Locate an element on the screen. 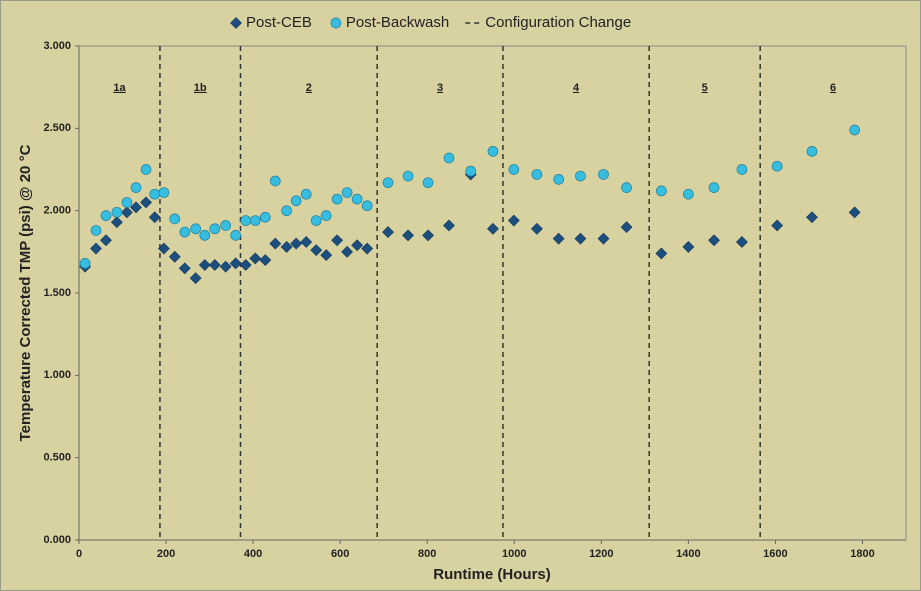 The image size is (921, 591). legend-label: Post-CEB is located at coordinates (279, 22).